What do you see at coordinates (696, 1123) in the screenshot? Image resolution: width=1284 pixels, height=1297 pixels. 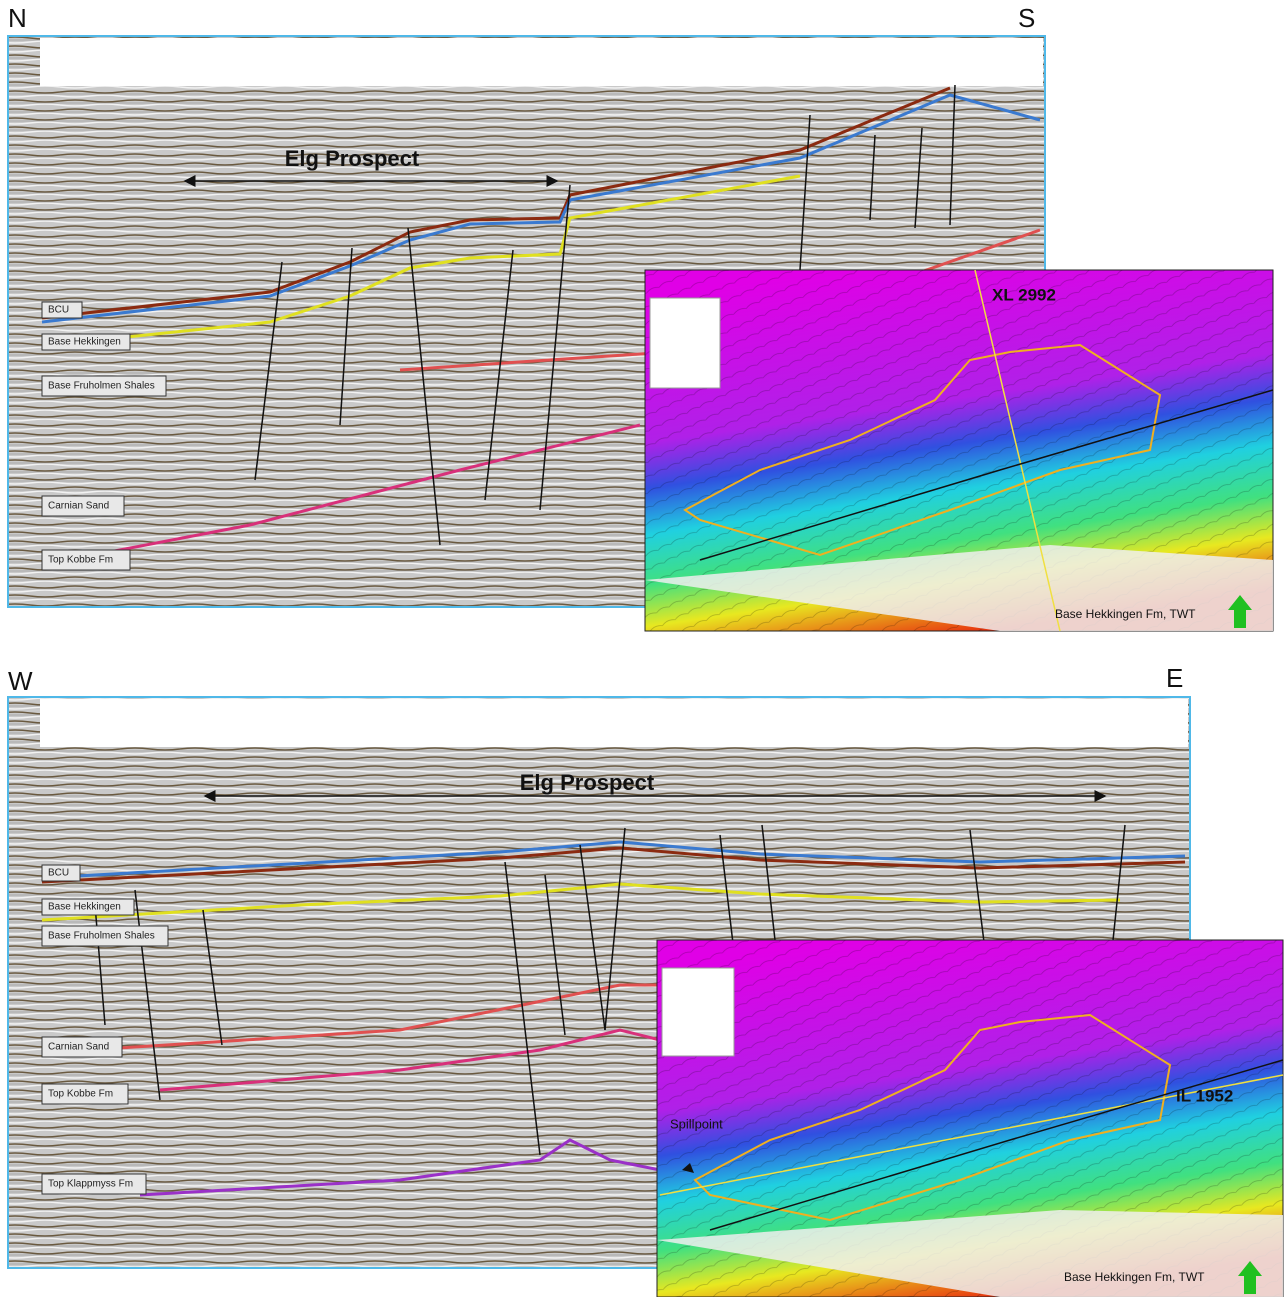 I see `map-annotation: Spillpoint` at bounding box center [696, 1123].